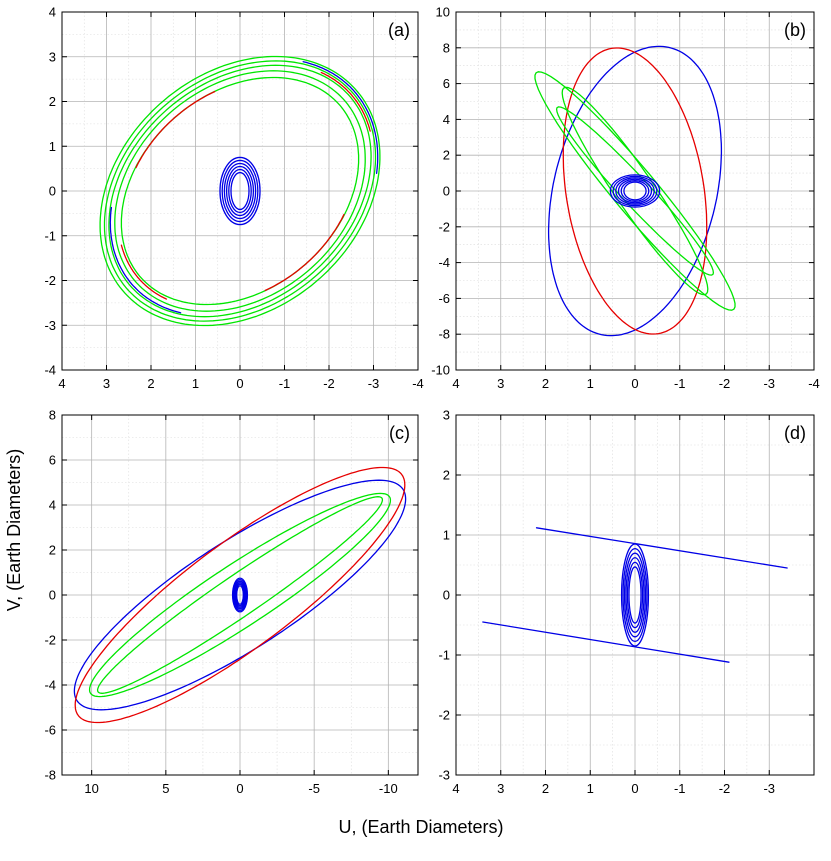 This screenshot has width=831, height=861. I want to click on panel-c-y-tick-label: -2, so click(50, 640).